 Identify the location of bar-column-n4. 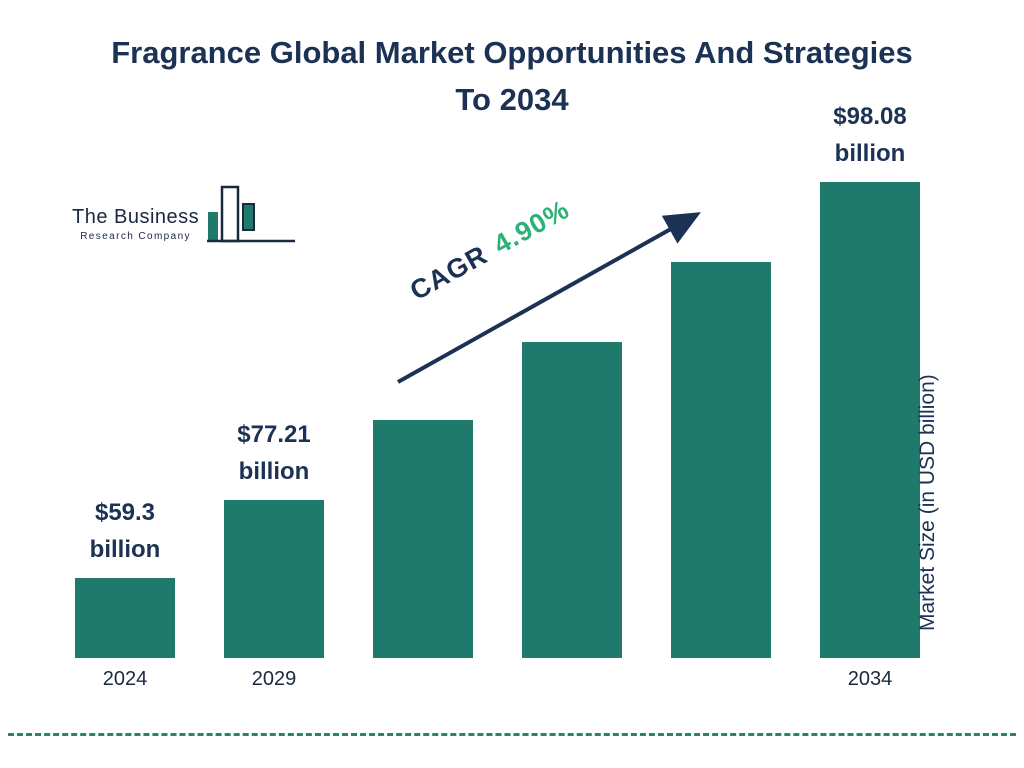
(721, 389).